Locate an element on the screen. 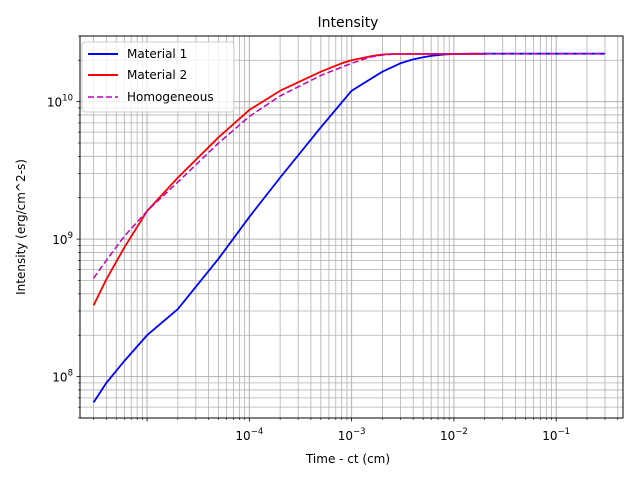 The height and width of the screenshot is (480, 640). legend-label-homogeneous: Homogeneous is located at coordinates (170, 97).